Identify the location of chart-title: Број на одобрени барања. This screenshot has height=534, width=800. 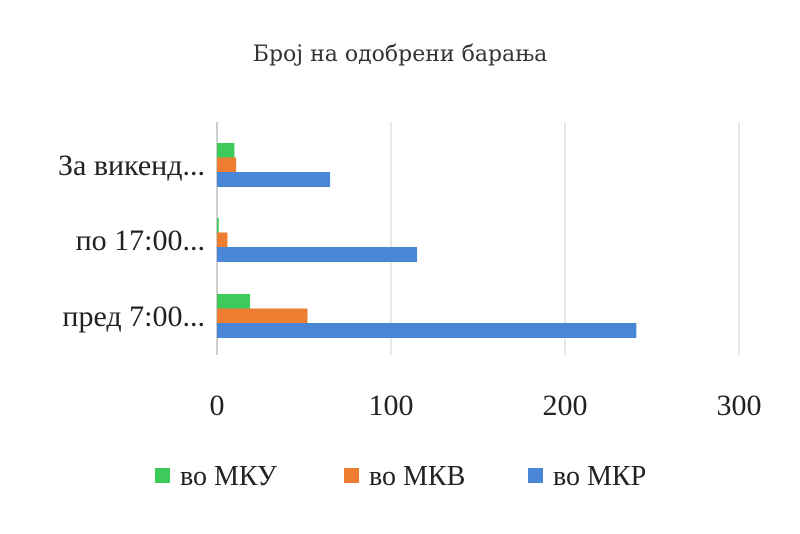
(400, 54).